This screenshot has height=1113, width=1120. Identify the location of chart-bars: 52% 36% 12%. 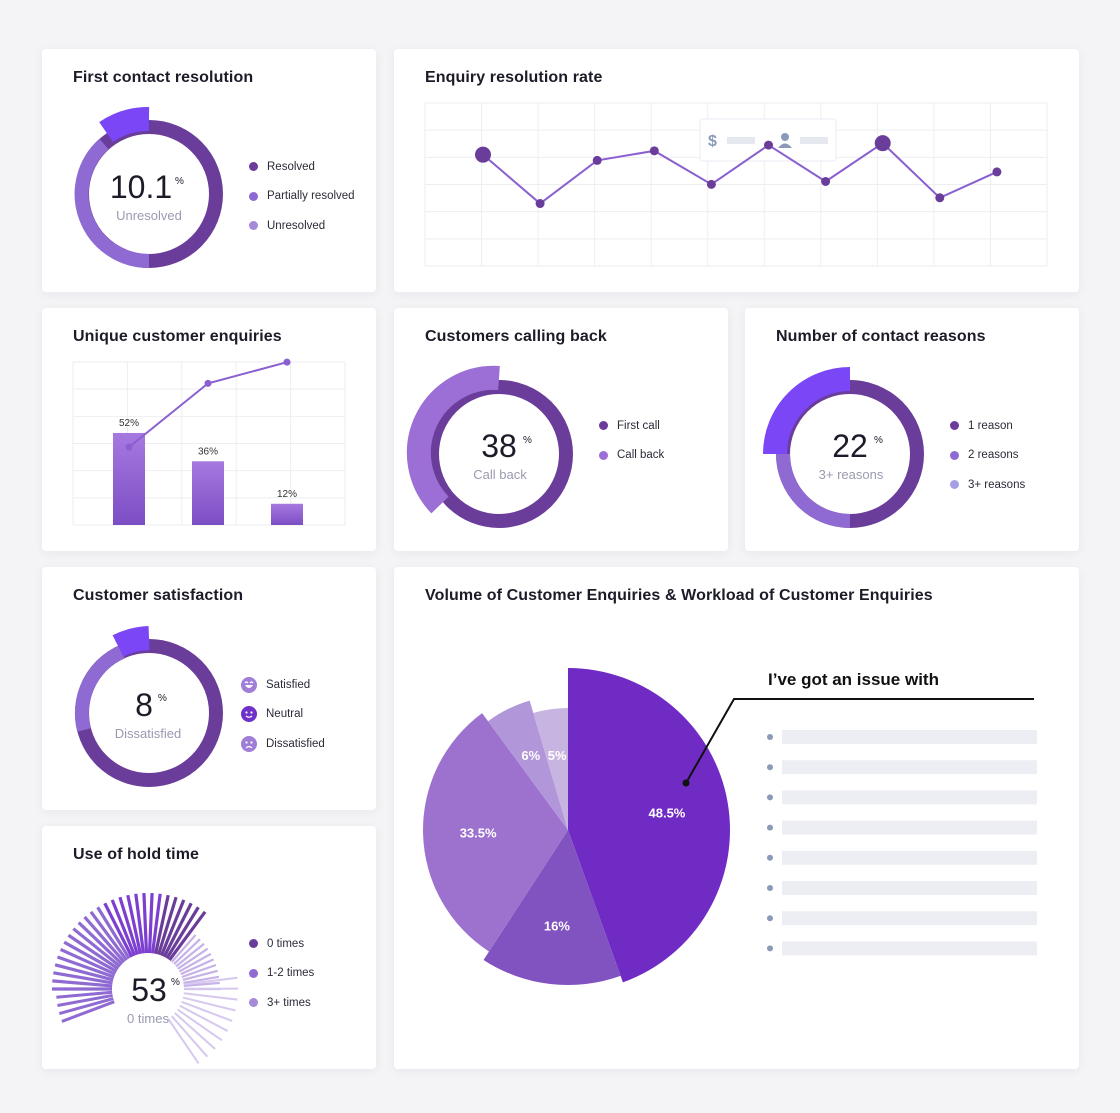
(208, 471).